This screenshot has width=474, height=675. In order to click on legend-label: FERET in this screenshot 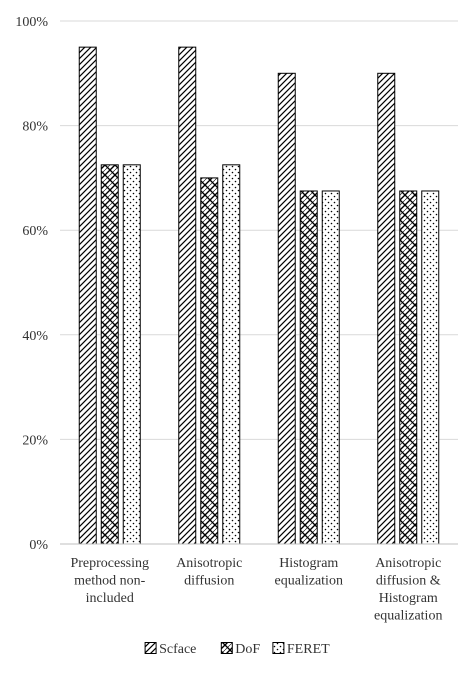, I will do `click(308, 649)`.